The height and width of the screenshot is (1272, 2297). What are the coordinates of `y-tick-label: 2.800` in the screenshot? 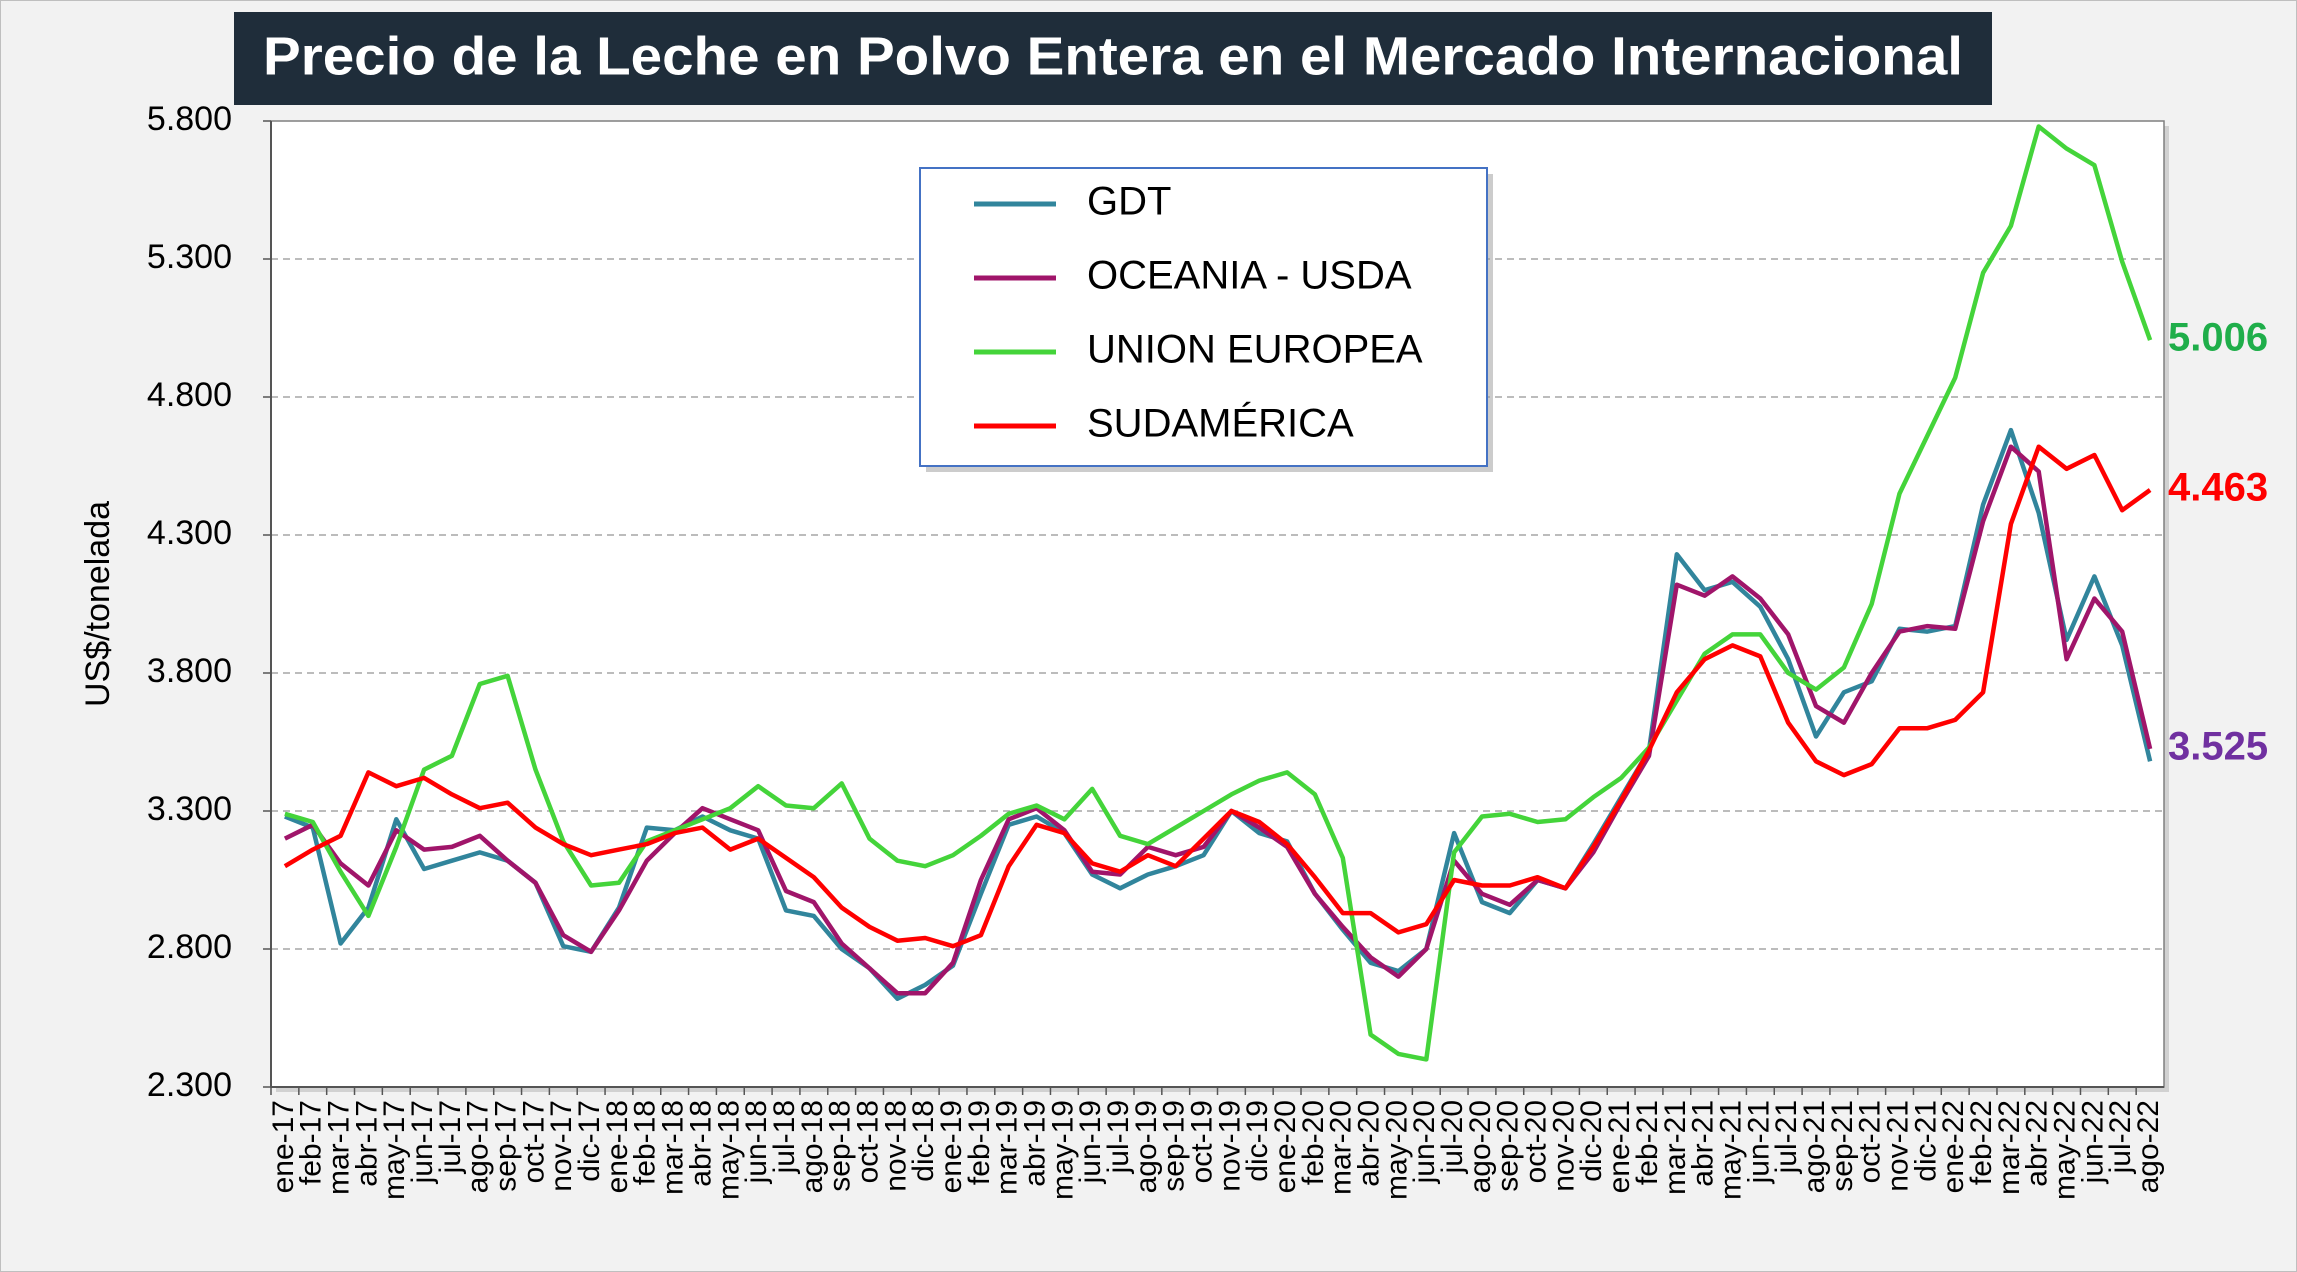 It's located at (189, 947).